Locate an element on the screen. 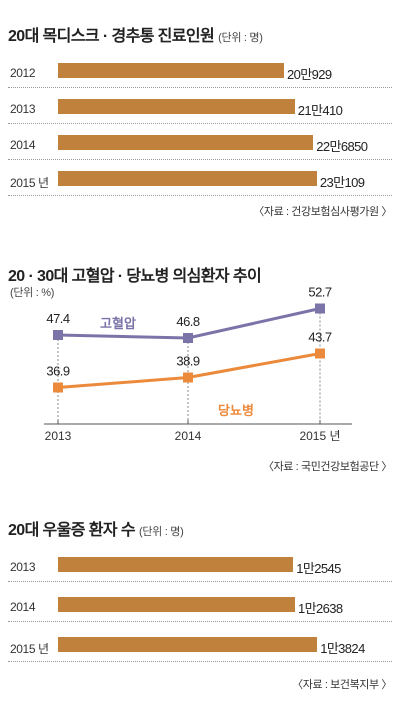  panel2-title-text: 20 · 30대 고혈압 · 당뇨병 의심환자 추이 is located at coordinates (135, 276).